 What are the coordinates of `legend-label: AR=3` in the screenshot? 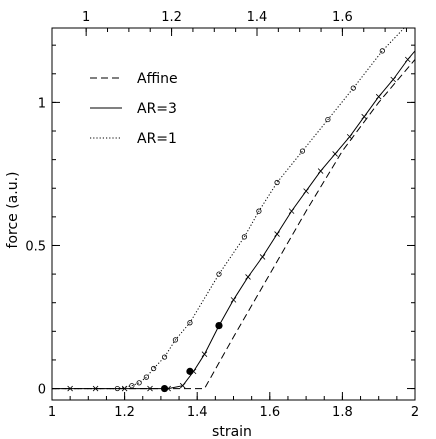 It's located at (157, 109).